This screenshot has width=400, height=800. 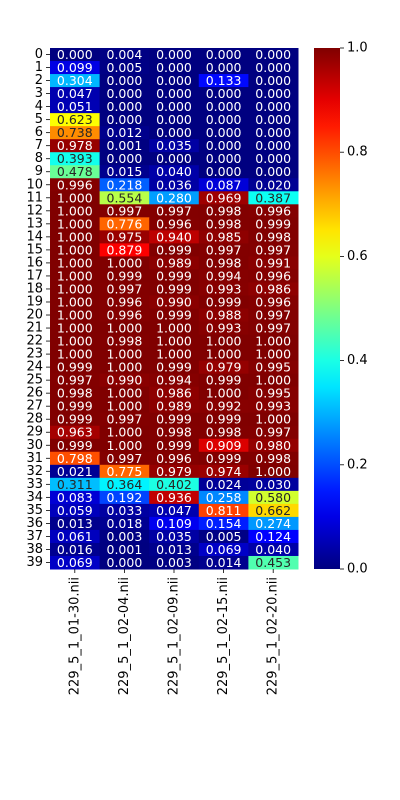 I want to click on colorbar-tick-label: 0.4, so click(x=357, y=360).